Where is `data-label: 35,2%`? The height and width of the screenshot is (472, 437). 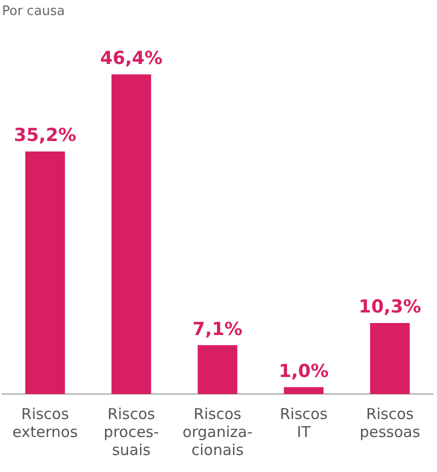 data-label: 35,2% is located at coordinates (45, 135).